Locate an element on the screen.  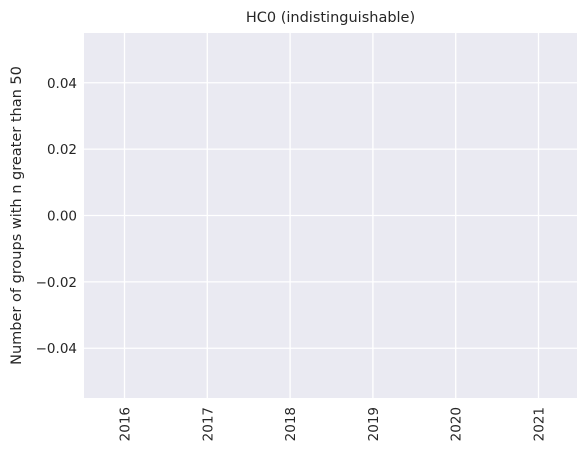
x-tick-label: 2021 is located at coordinates (540, 424).